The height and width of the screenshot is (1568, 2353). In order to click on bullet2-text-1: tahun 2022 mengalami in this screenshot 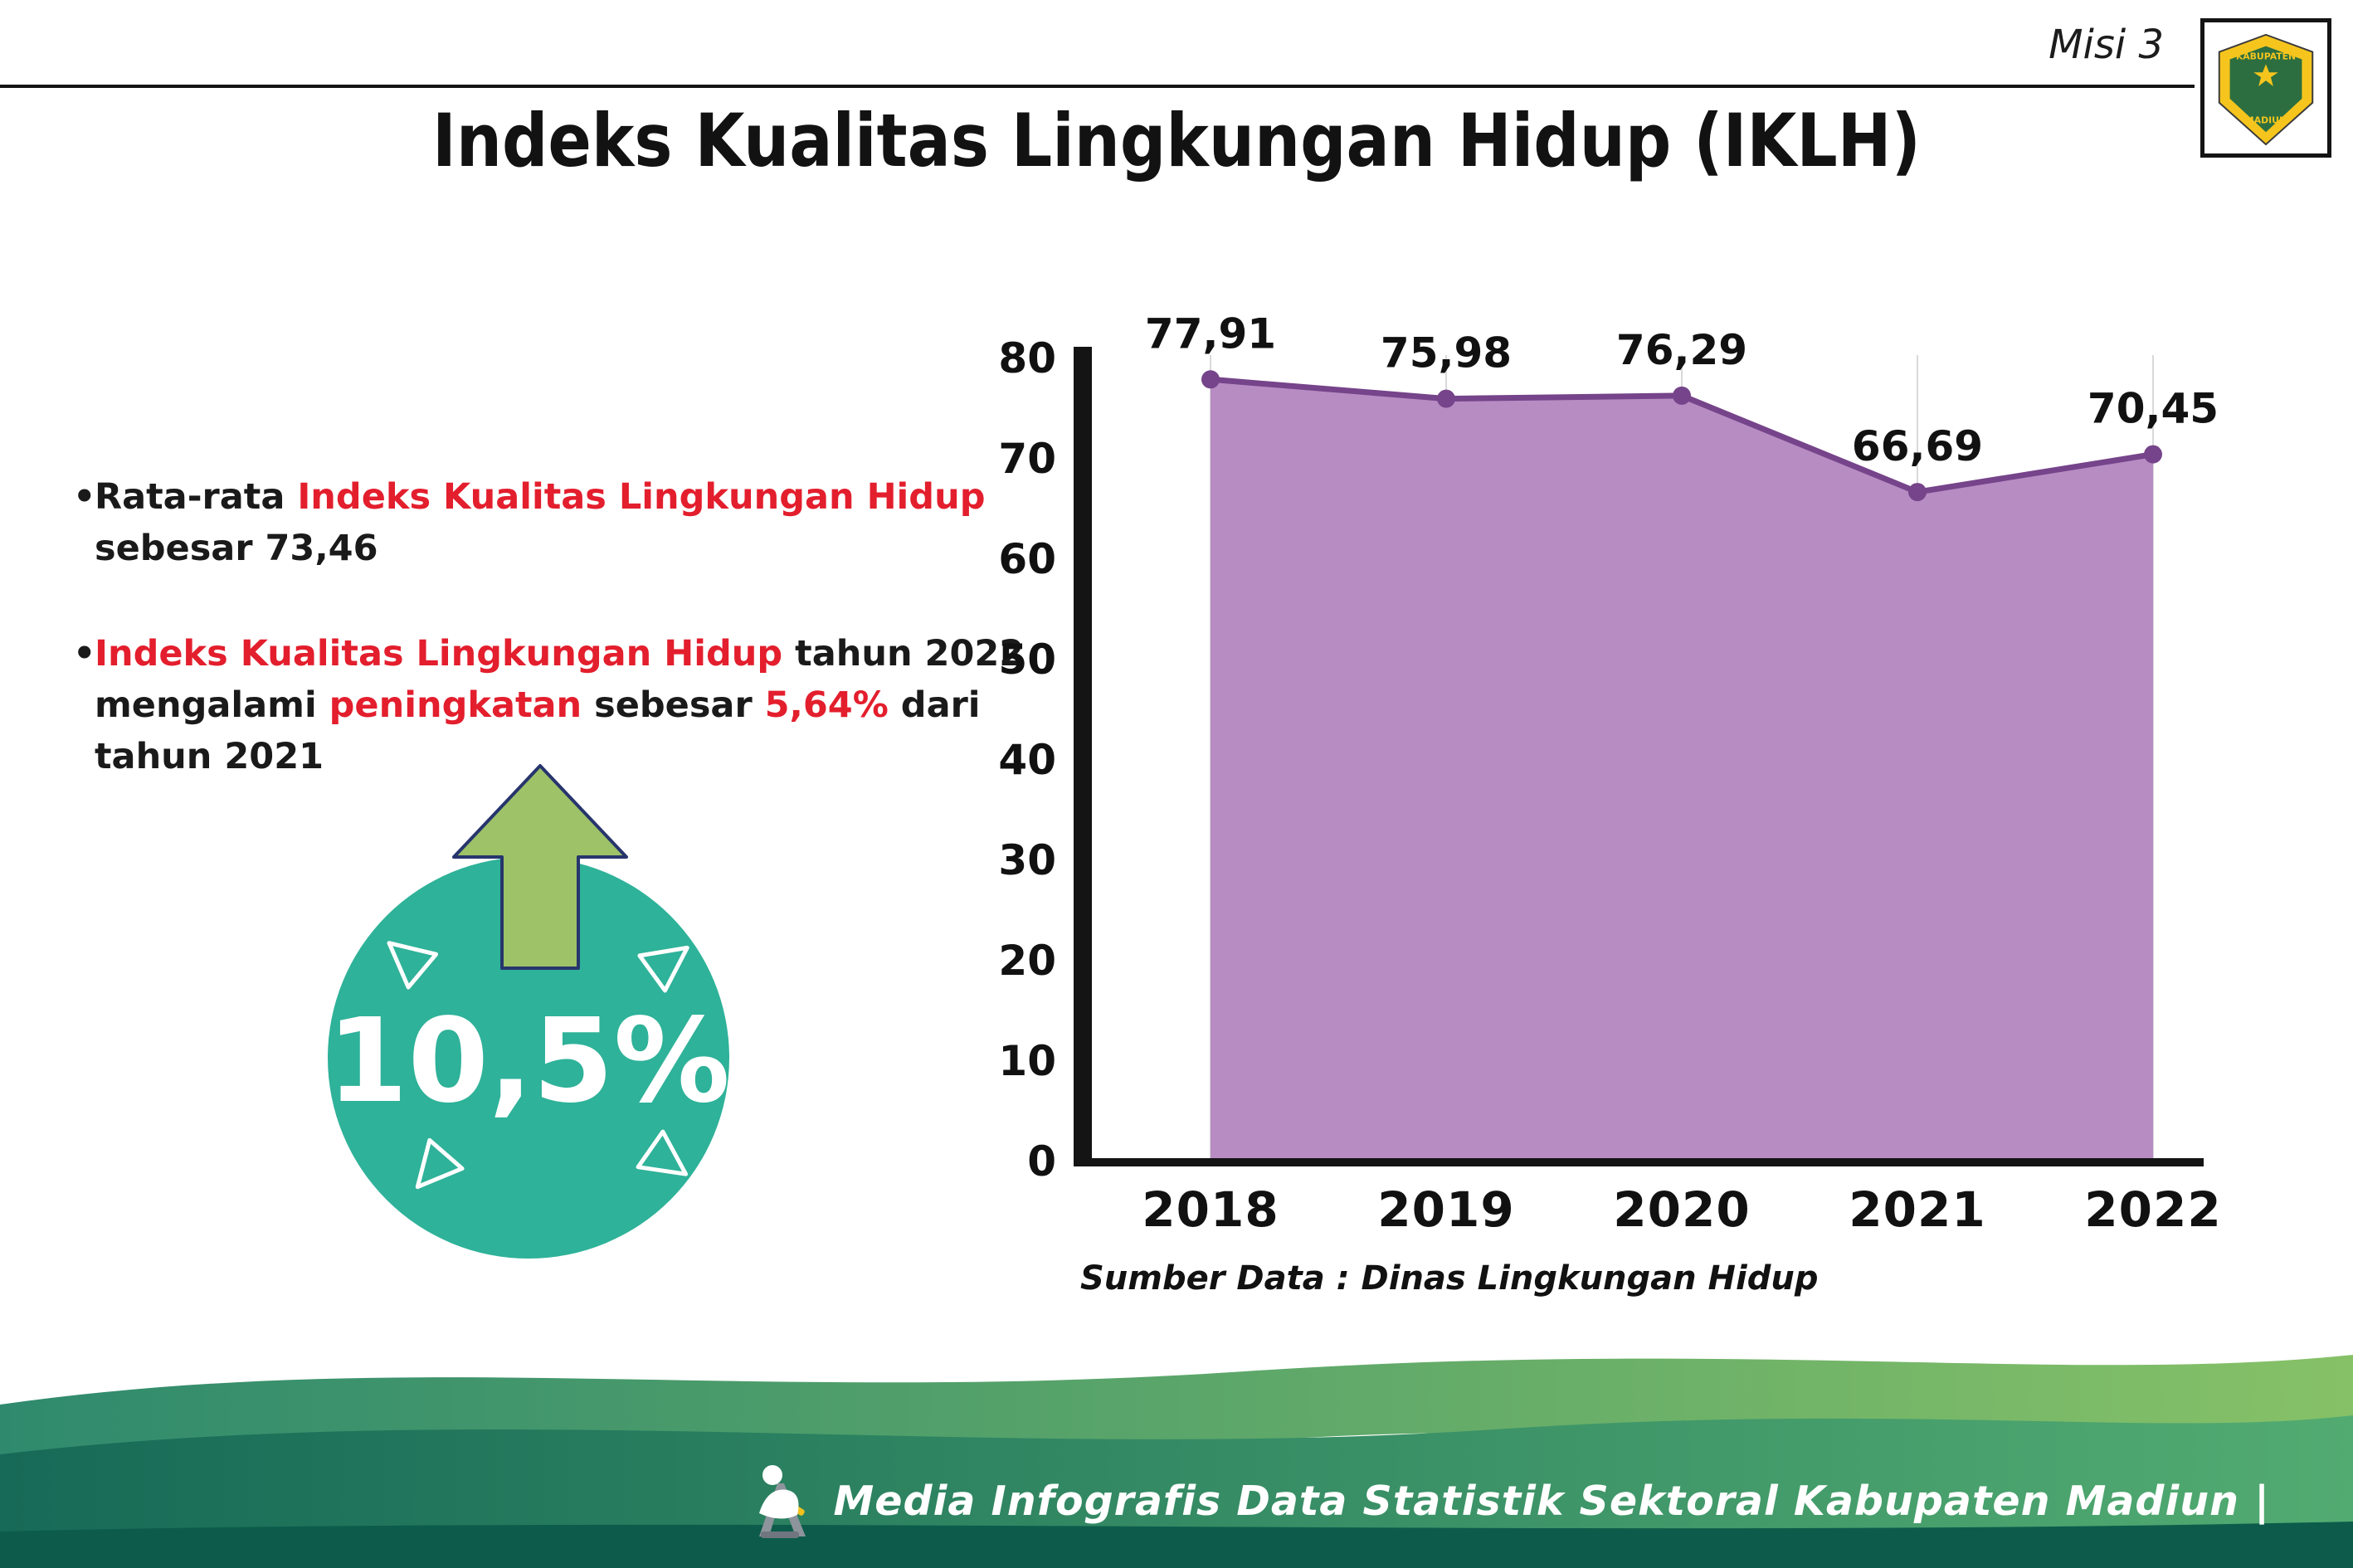, I will do `click(560, 679)`.